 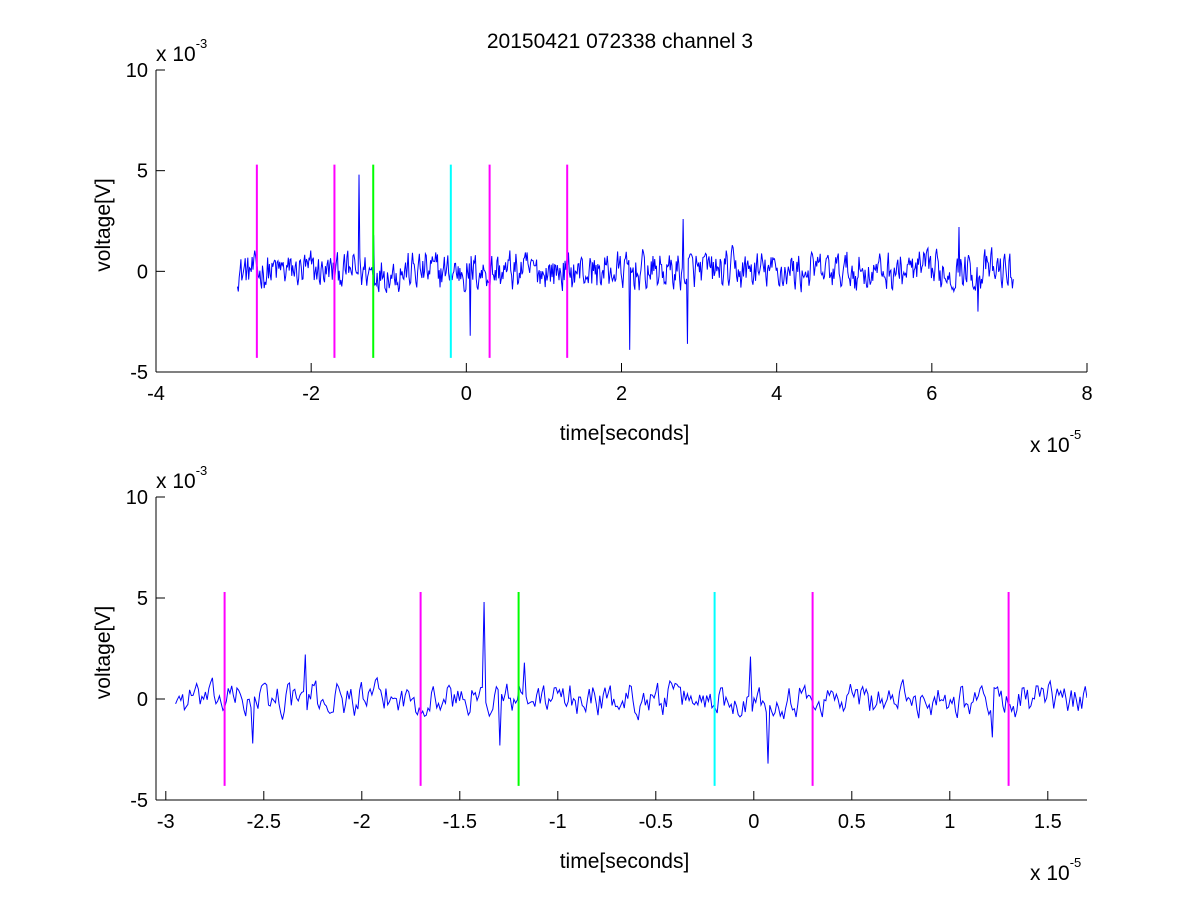 What do you see at coordinates (1086, 394) in the screenshot?
I see `x-tick-label: 8` at bounding box center [1086, 394].